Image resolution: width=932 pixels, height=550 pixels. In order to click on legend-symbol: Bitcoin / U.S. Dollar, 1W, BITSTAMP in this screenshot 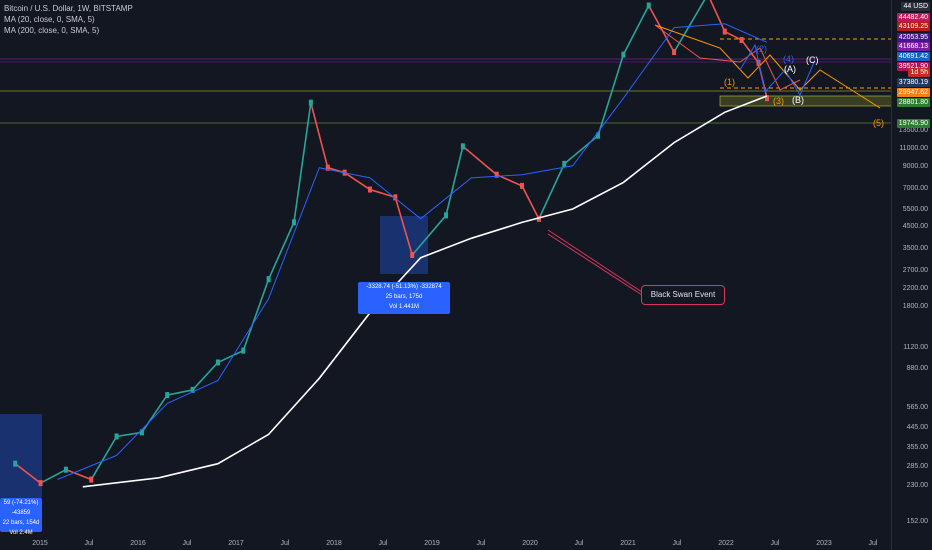, I will do `click(68, 8)`.